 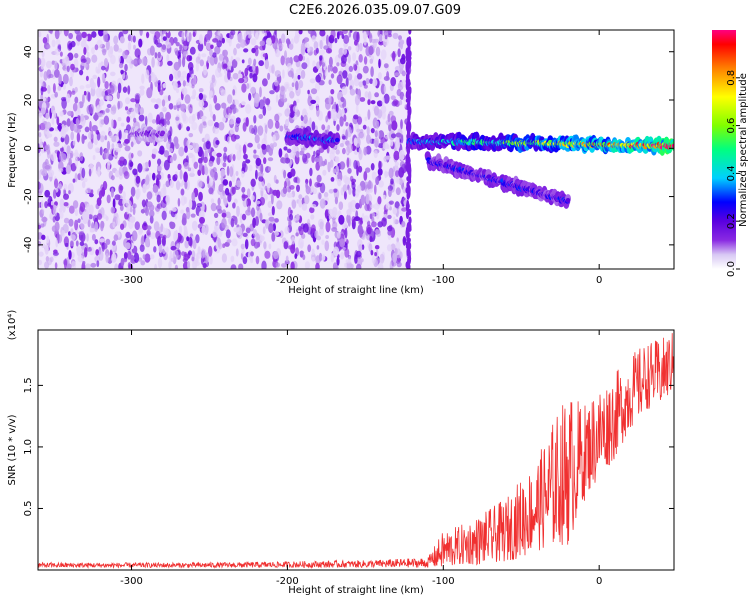 I want to click on spectrogram-ylabel: Frequency (Hz), so click(x=12, y=150).